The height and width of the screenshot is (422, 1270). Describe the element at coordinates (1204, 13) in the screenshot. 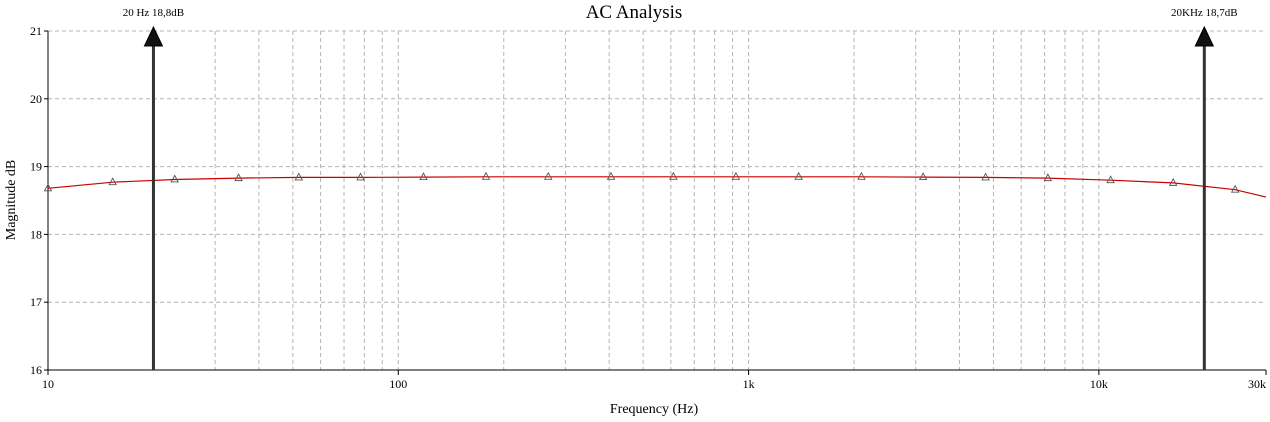

I see `cursor-label: 20KHz 18,7dB` at that location.